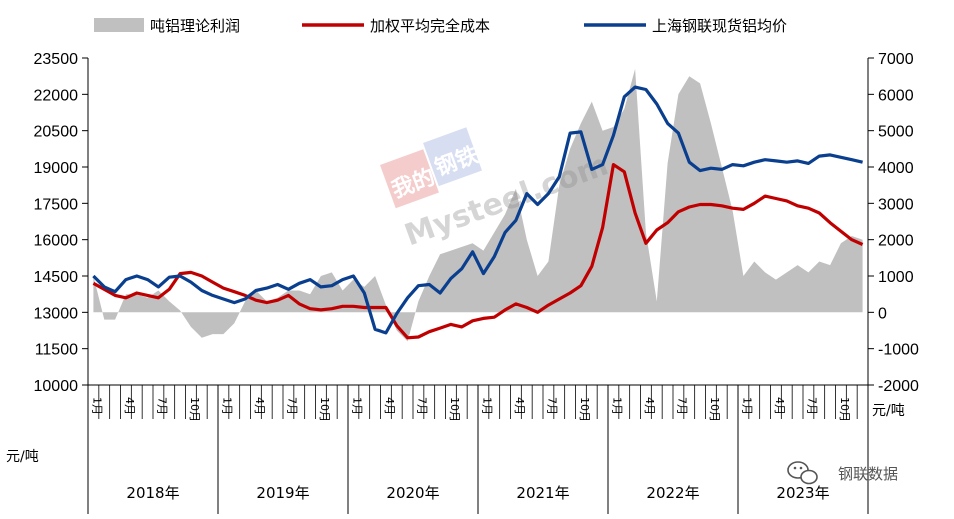 The image size is (954, 519). What do you see at coordinates (802, 473) in the screenshot?
I see `wechat-icon` at bounding box center [802, 473].